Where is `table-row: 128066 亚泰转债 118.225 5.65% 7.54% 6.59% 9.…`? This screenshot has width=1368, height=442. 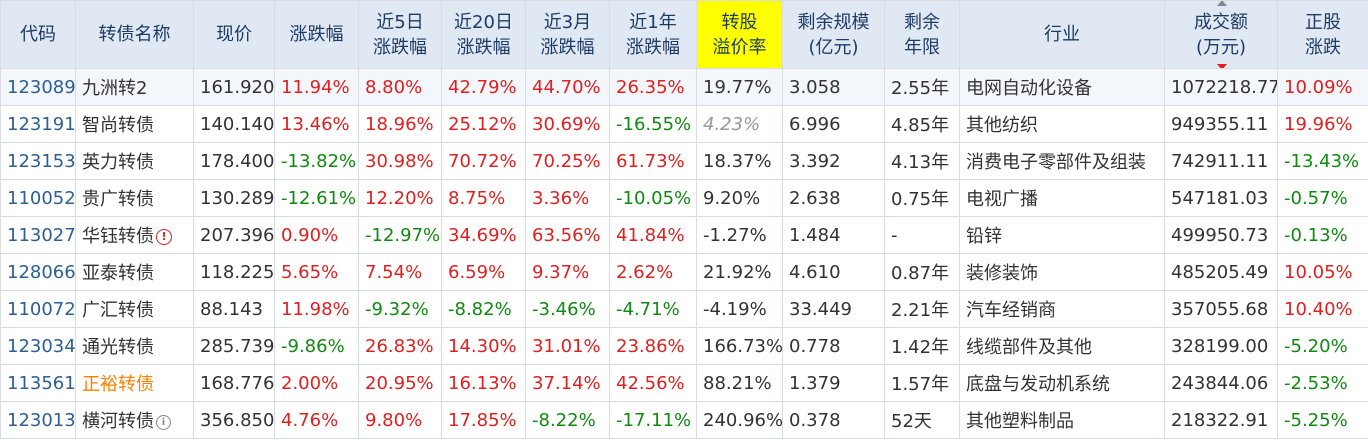 table-row: 128066 亚泰转债 118.225 5.65% 7.54% 6.59% 9.… is located at coordinates (684, 272).